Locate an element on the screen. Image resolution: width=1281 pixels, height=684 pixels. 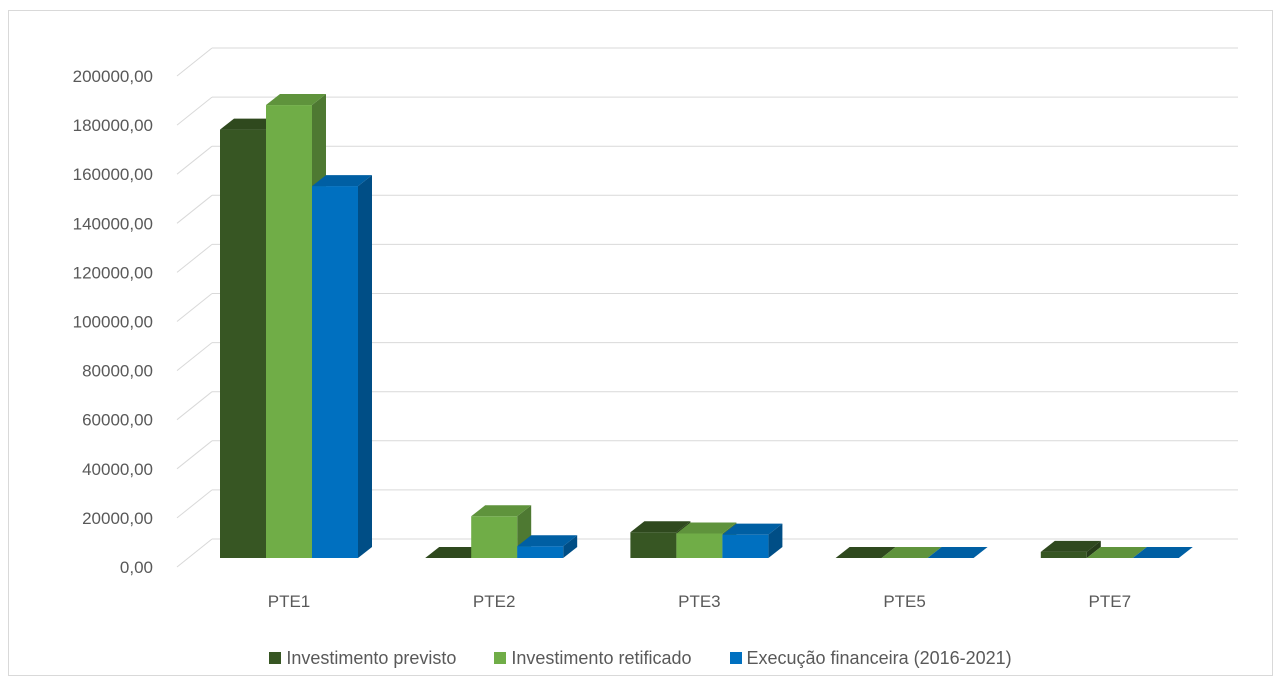
y-tick-label: 200000,00 is located at coordinates (113, 76).